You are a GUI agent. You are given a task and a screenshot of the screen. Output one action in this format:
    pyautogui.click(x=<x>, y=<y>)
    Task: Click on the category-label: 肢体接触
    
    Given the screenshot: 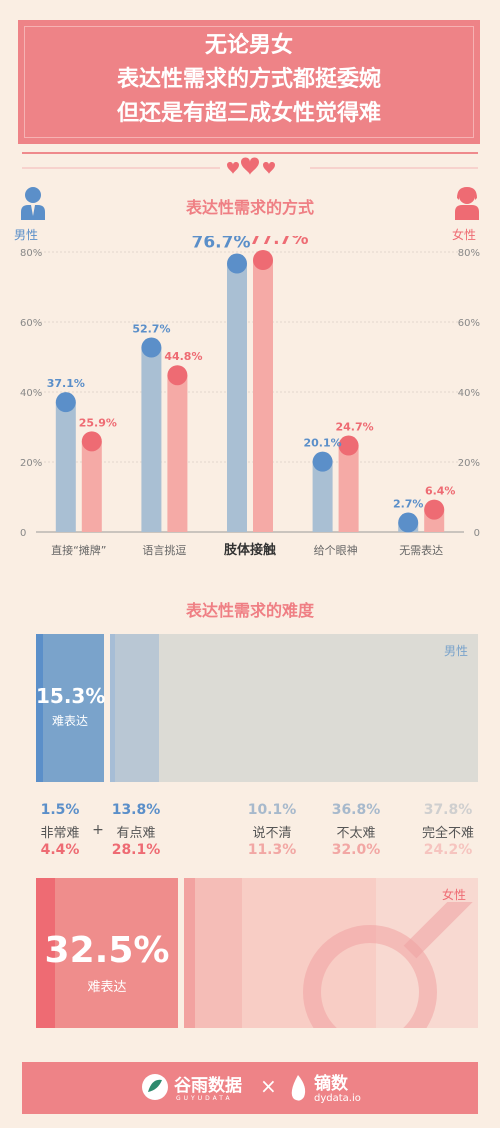 What is the action you would take?
    pyautogui.click(x=250, y=550)
    